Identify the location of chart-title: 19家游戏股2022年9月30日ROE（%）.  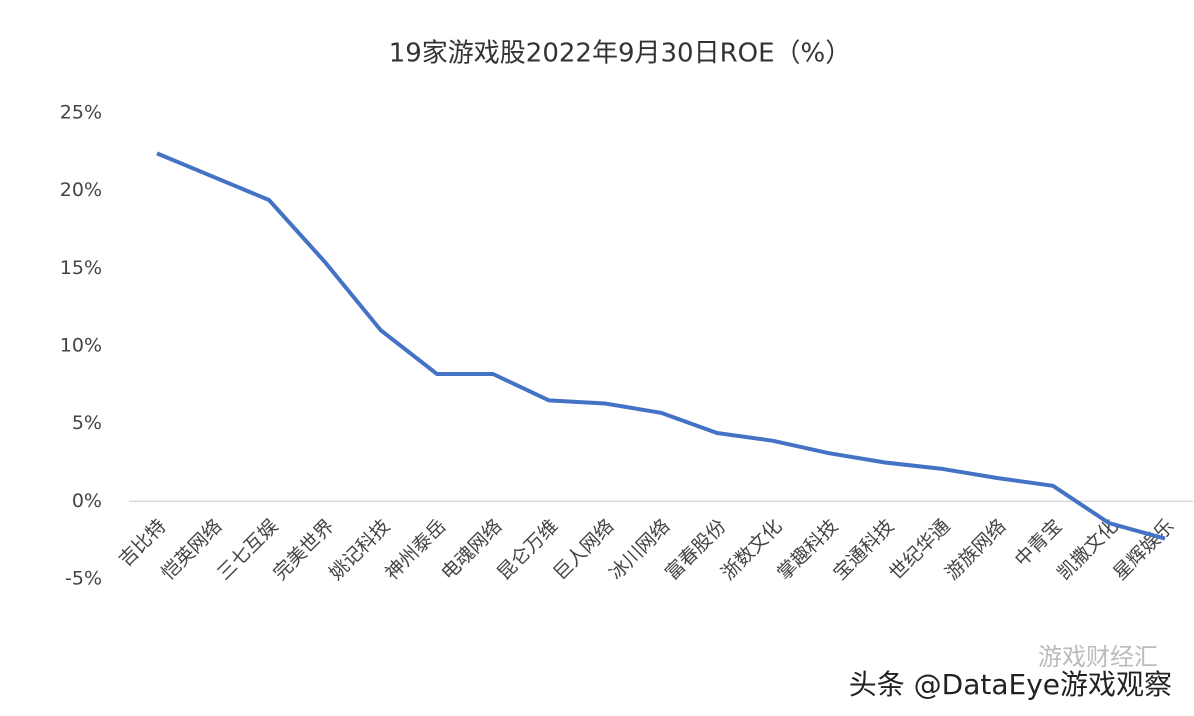
(620, 54).